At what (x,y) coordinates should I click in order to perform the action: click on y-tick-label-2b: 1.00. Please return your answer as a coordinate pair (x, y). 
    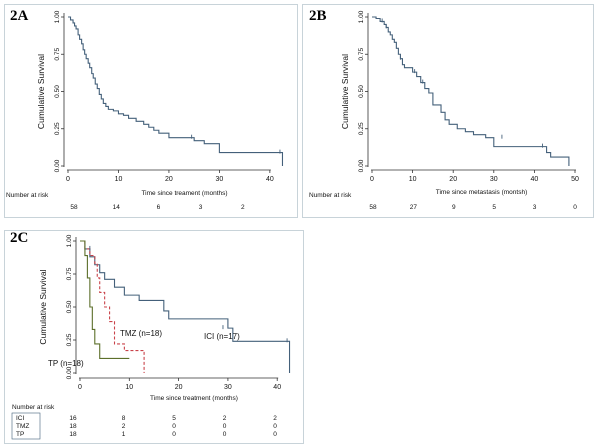
    Looking at the image, I should click on (361, 16).